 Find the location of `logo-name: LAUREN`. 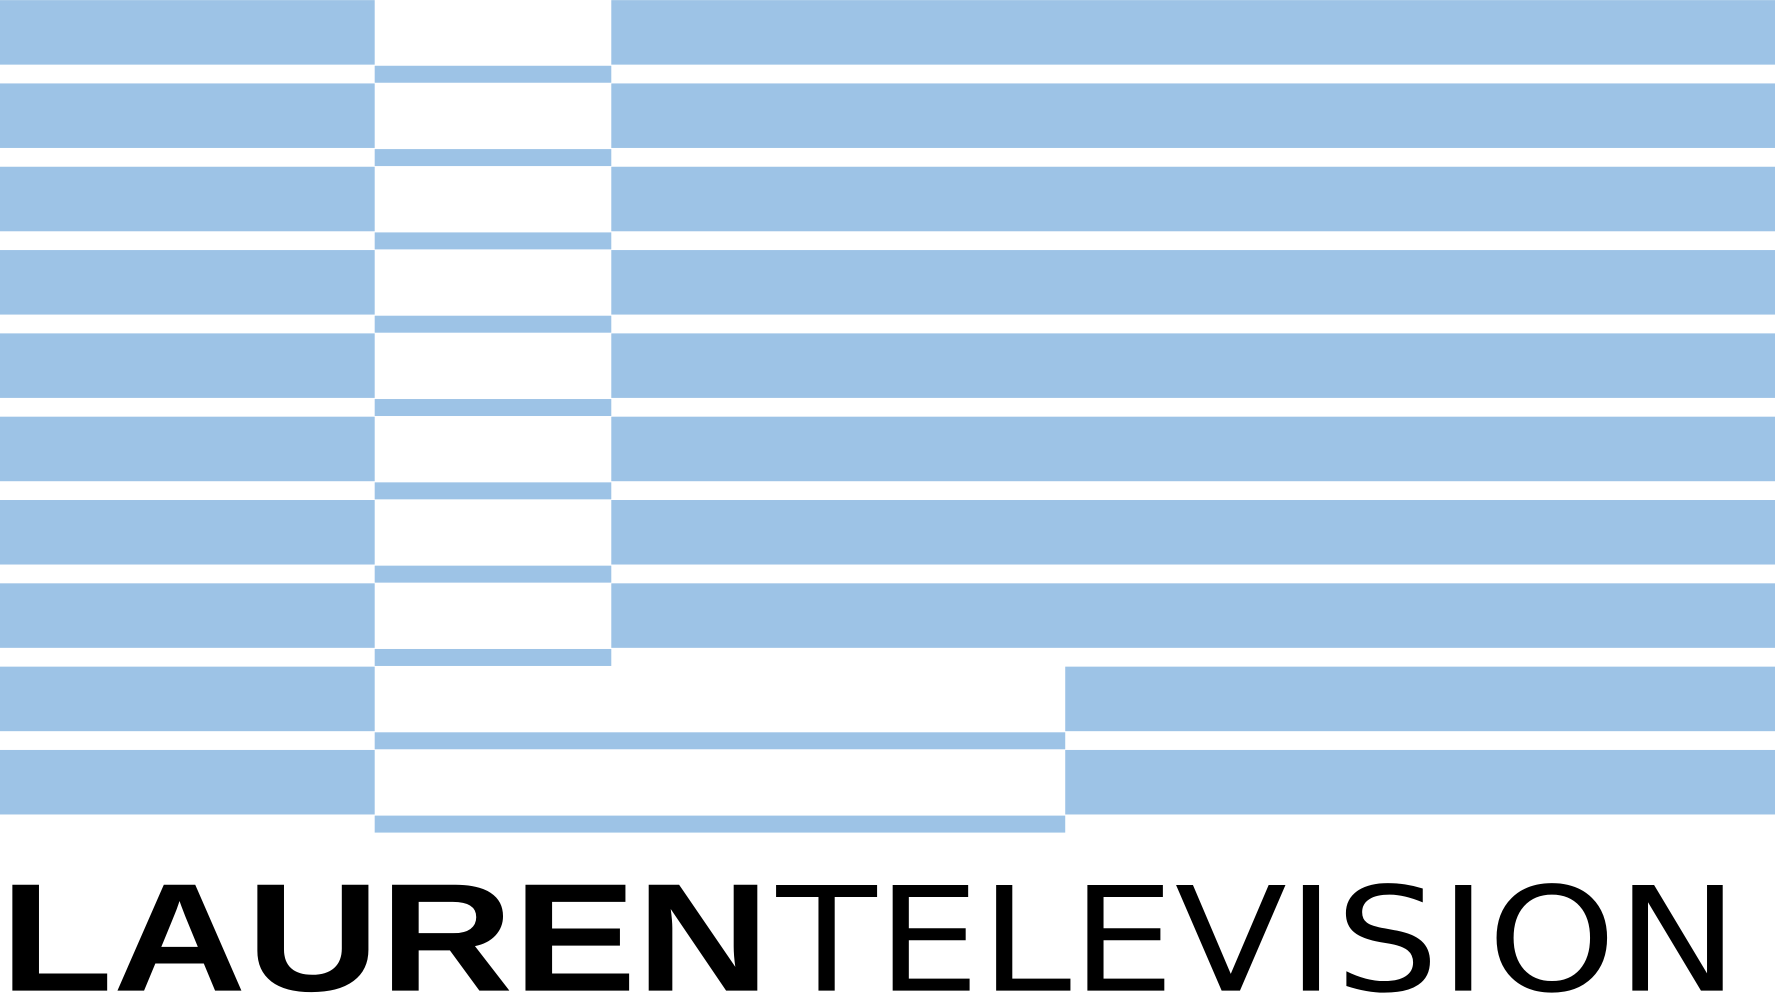

logo-name: LAUREN is located at coordinates (385, 922).